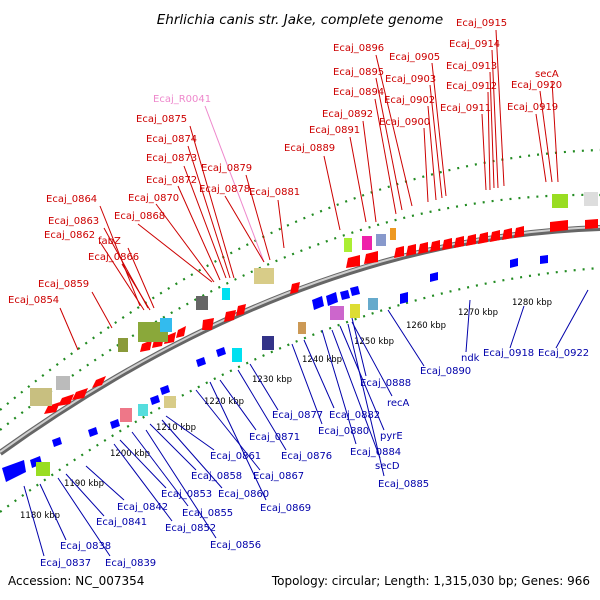  Describe the element at coordinates (532, 107) in the screenshot. I see `gene-label: Ecaj_0919` at that location.